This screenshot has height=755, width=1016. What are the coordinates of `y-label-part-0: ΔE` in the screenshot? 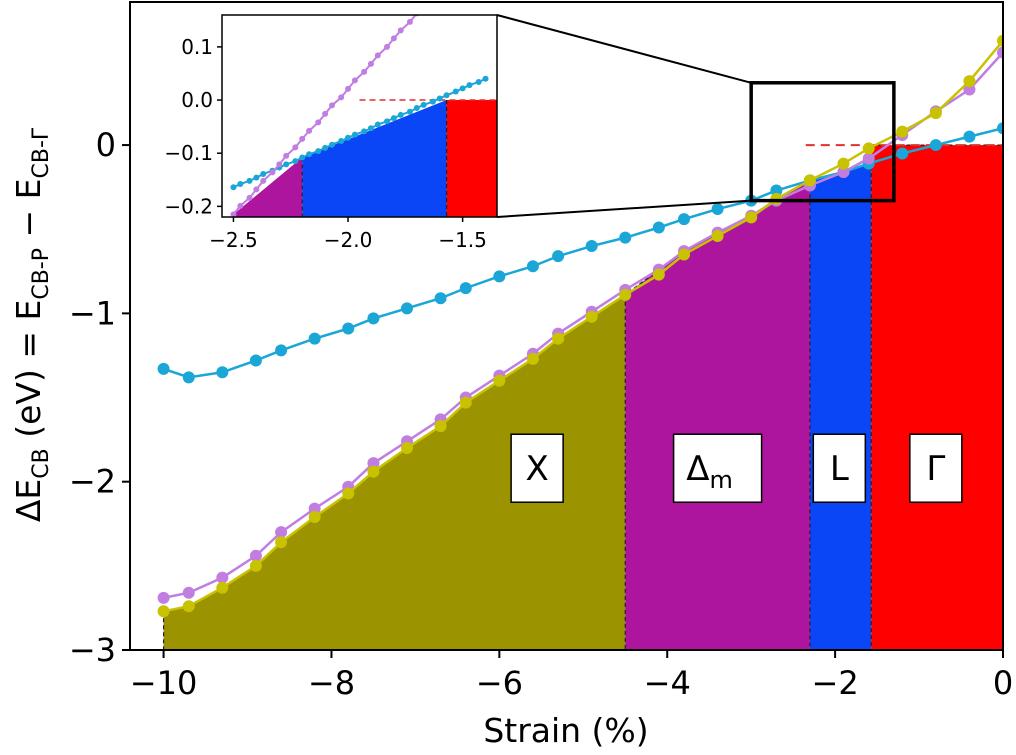 It's located at (28, 500).